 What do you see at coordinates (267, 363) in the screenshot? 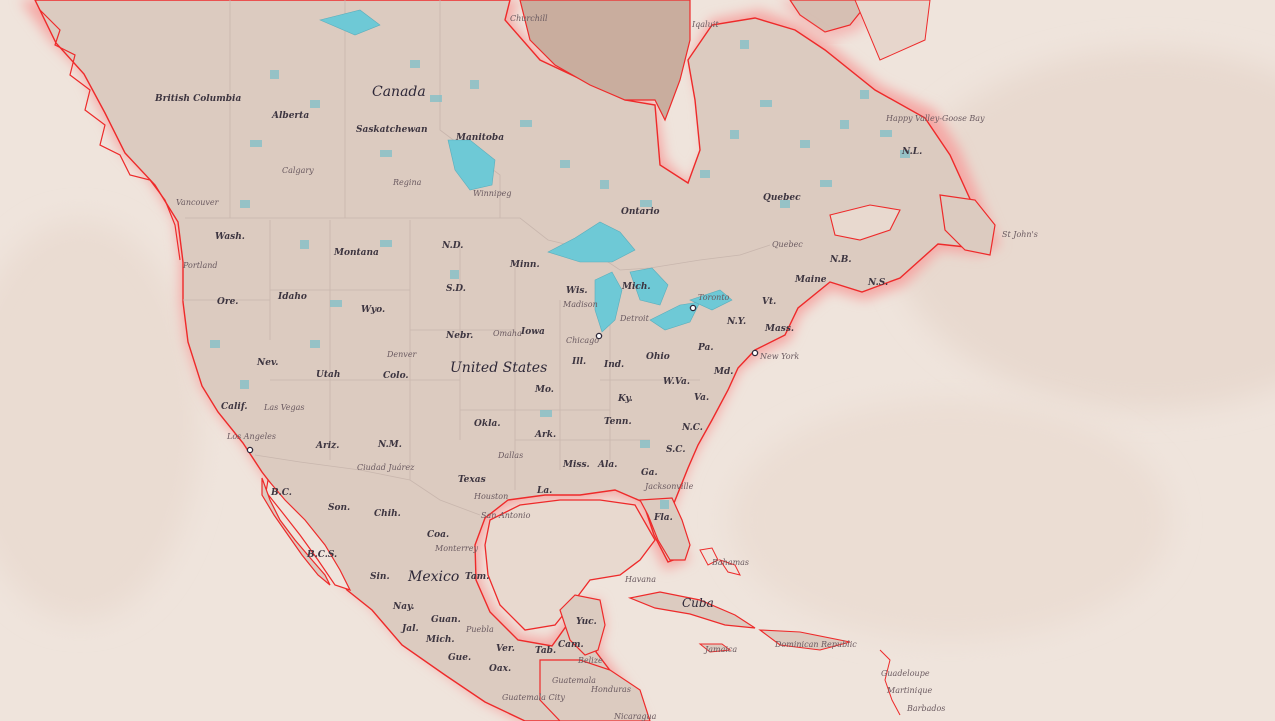
I see `label-nev: Nev.` at bounding box center [267, 363].